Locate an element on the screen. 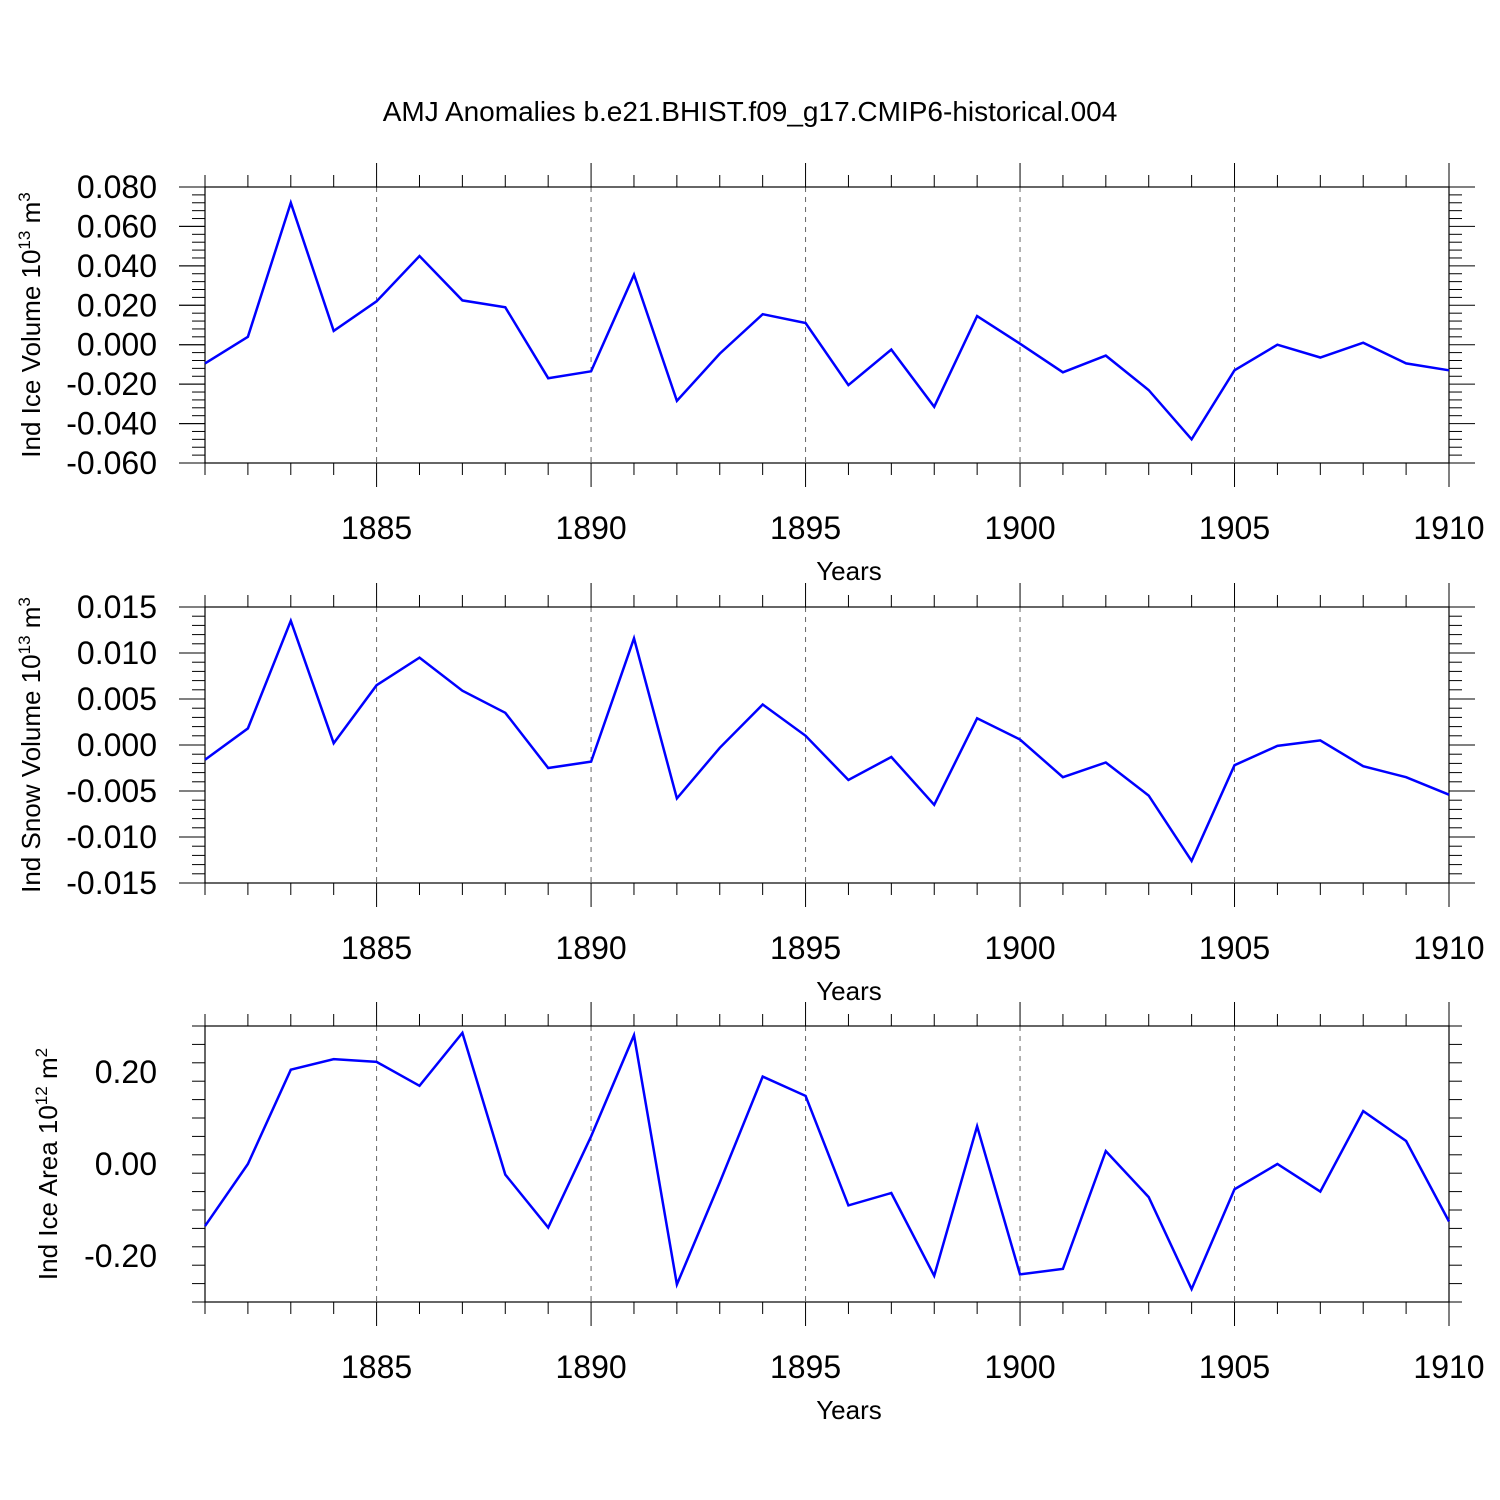  y-tick-label: 0.010 is located at coordinates (117, 653).